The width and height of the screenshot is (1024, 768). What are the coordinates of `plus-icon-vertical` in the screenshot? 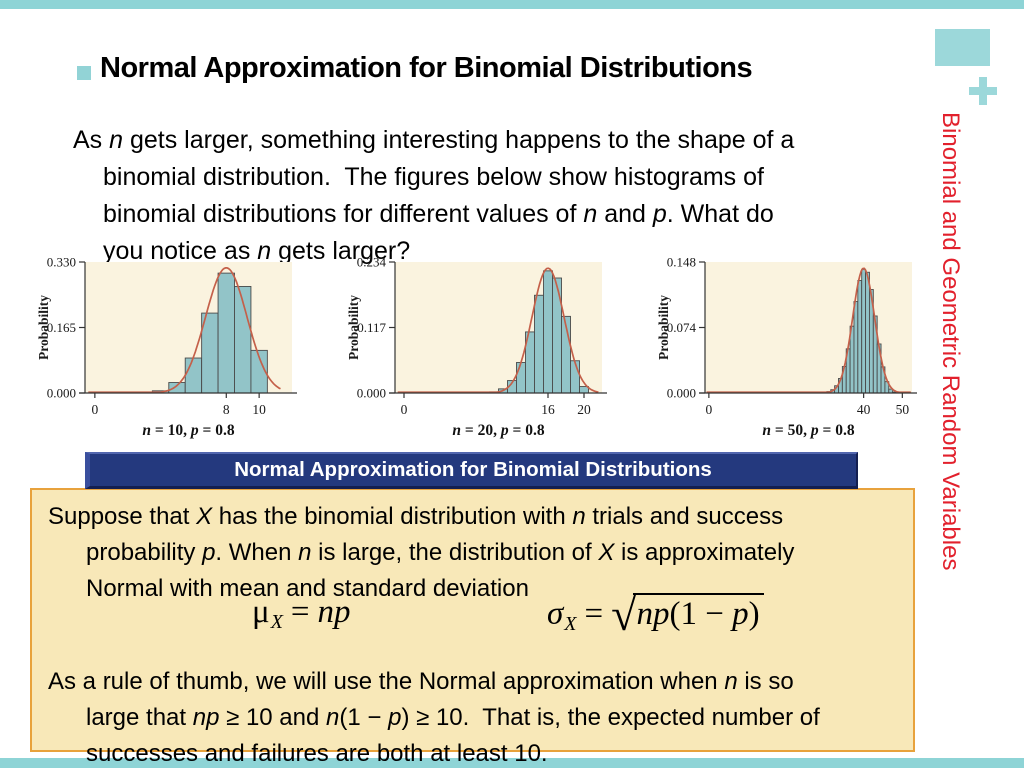 It's located at (983, 91).